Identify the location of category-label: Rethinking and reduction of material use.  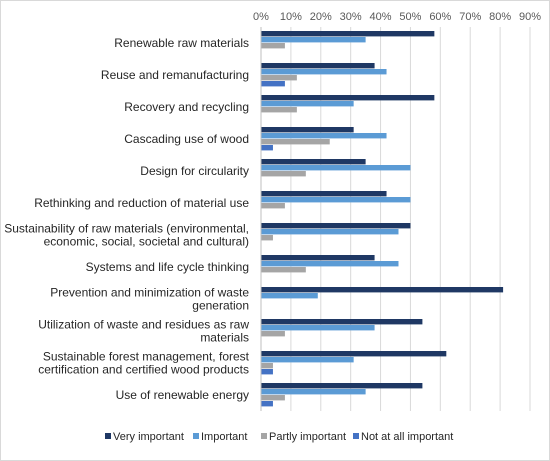
(141, 203).